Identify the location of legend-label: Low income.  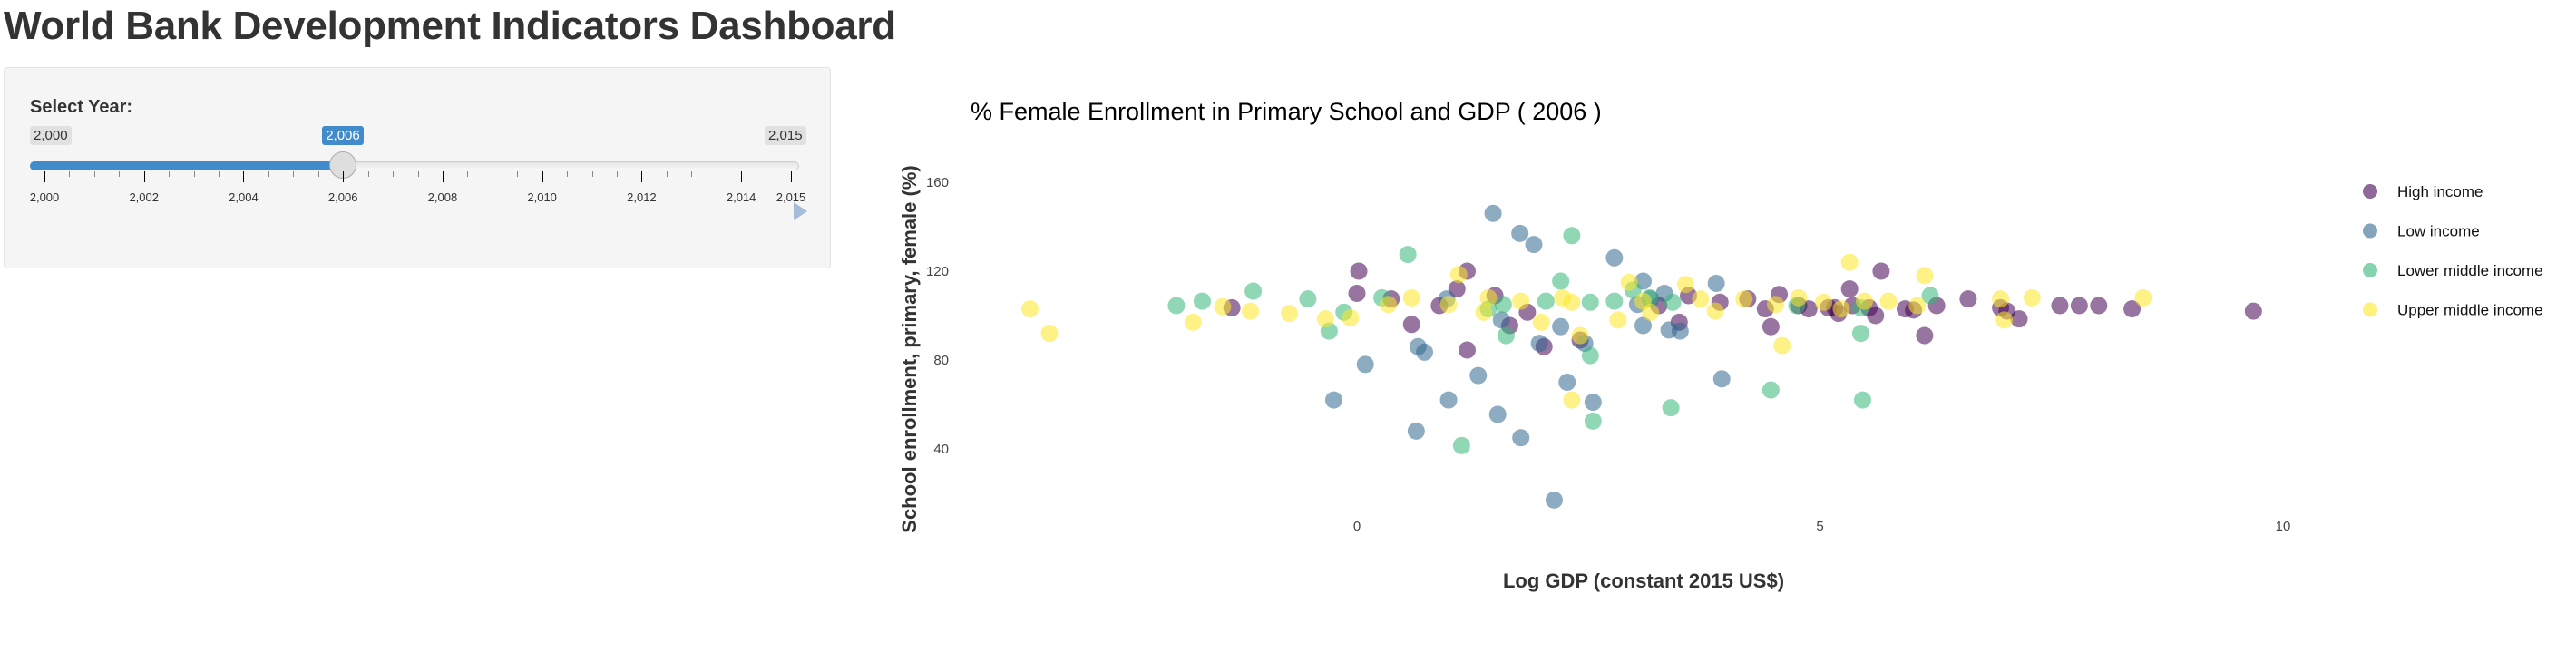
(2438, 231).